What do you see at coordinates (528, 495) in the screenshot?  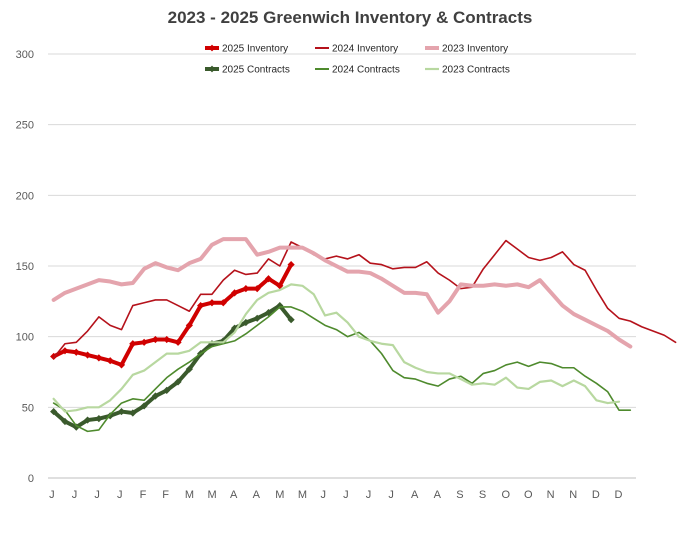 I see `x-tick-label-21: O` at bounding box center [528, 495].